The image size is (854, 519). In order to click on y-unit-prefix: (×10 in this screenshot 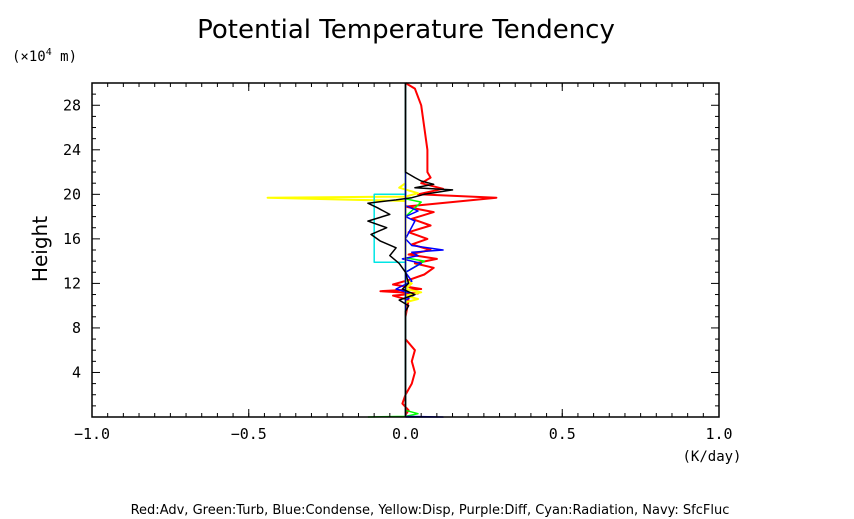, I will do `click(29, 57)`.